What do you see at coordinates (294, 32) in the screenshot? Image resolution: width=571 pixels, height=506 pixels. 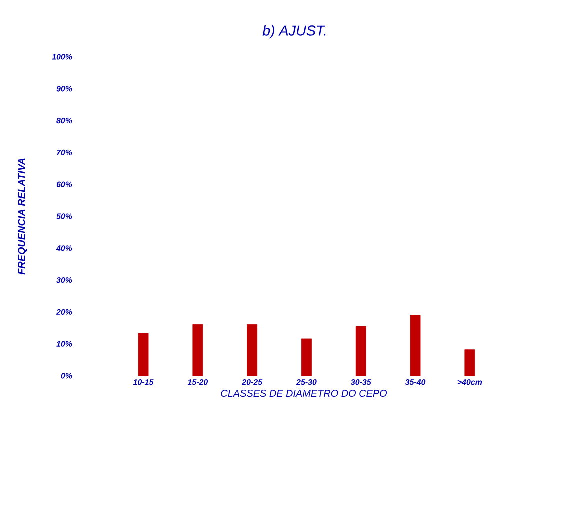 I see `chart-title: b) AJUST.` at bounding box center [294, 32].